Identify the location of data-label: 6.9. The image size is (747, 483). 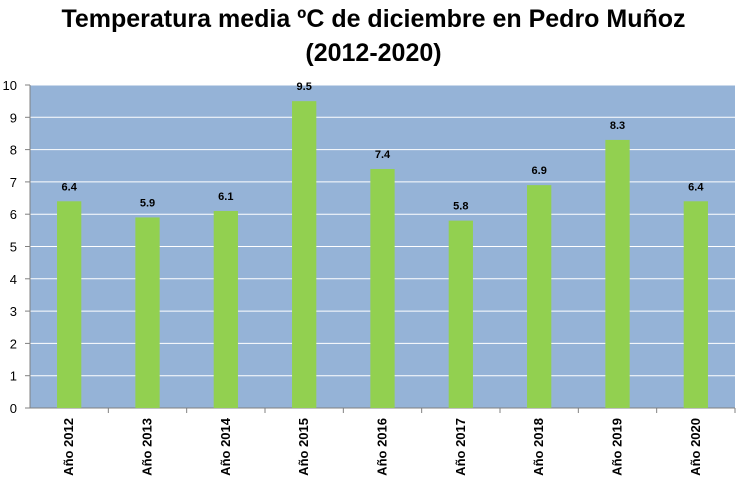
(539, 171).